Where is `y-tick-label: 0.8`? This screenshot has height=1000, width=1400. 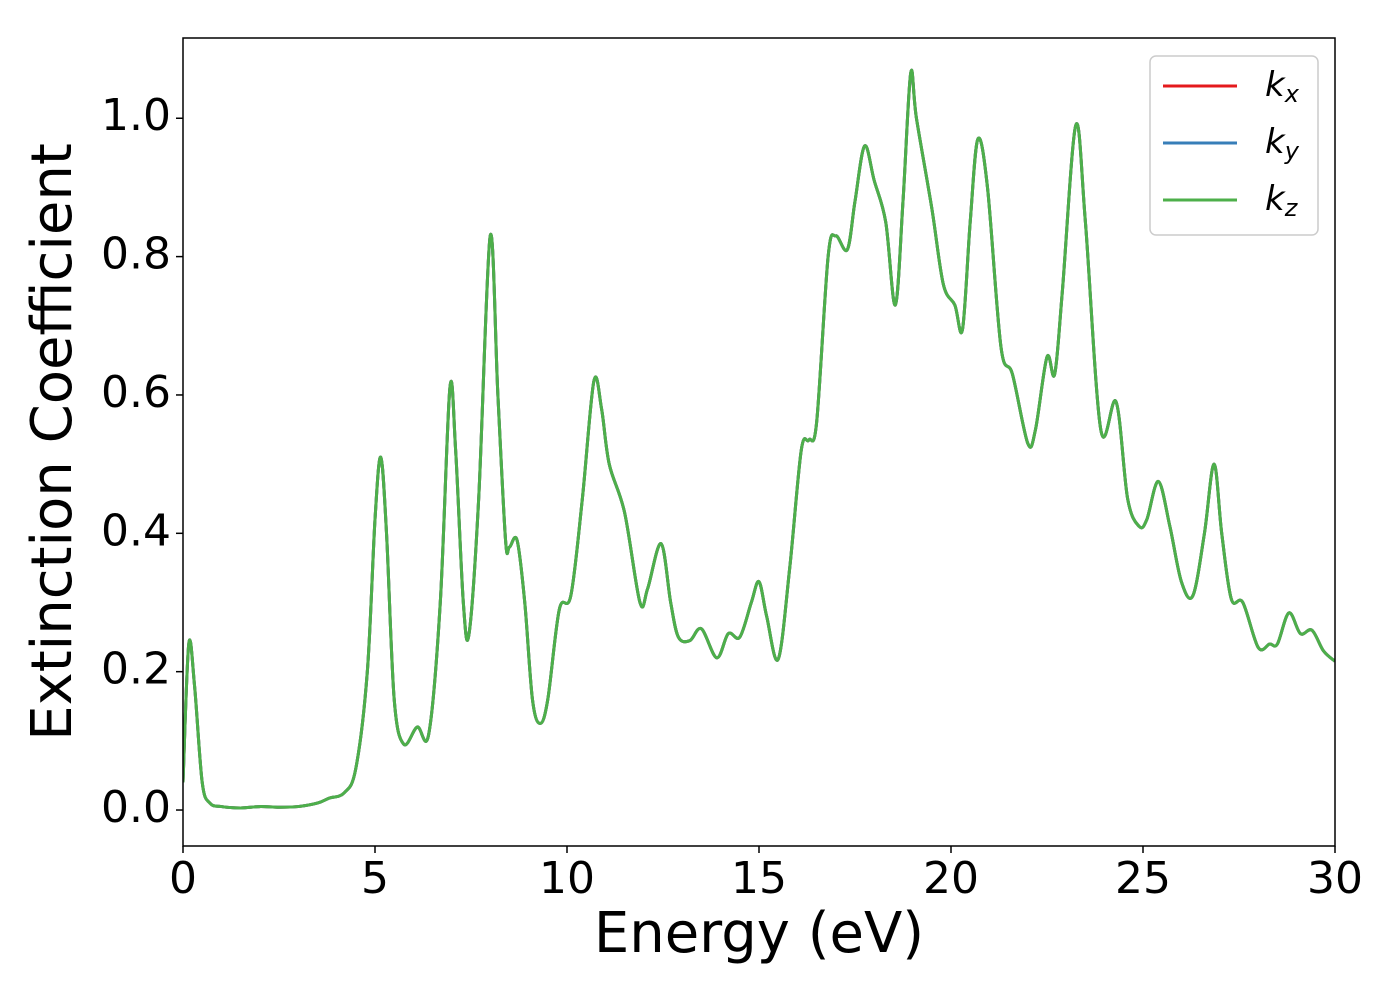 y-tick-label: 0.8 is located at coordinates (136, 254).